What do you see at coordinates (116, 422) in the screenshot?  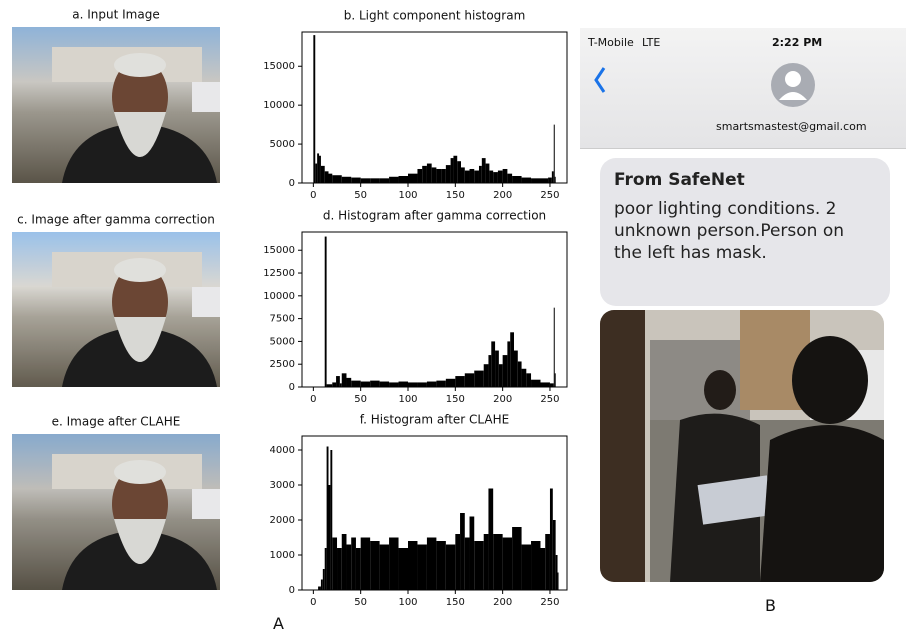 I see `image-caption: e. Image after CLAHE` at bounding box center [116, 422].